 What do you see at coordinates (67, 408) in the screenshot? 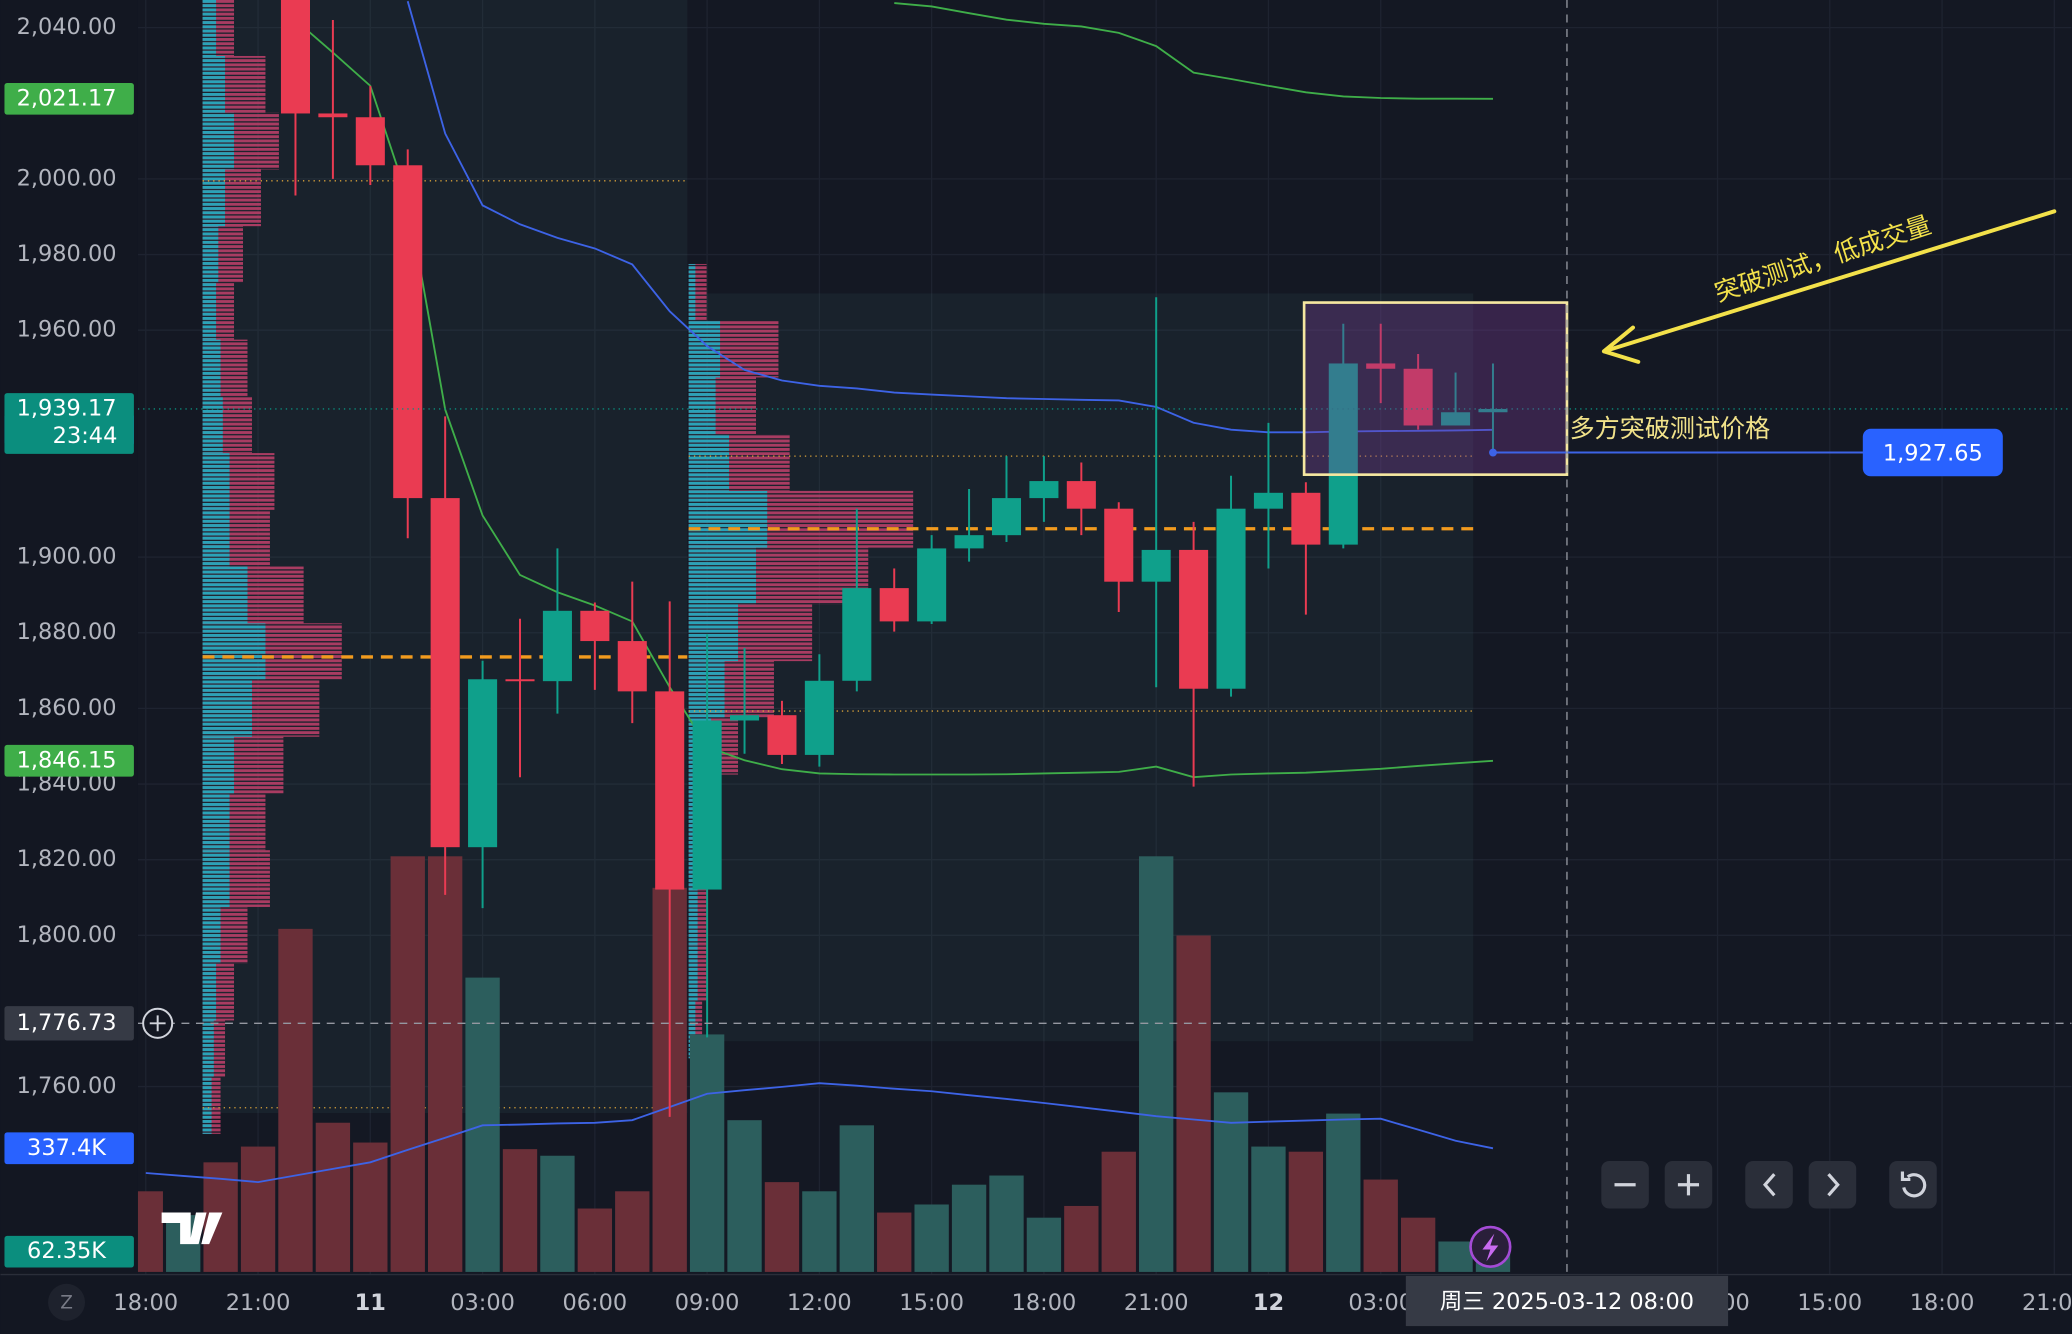
I see `price-badge: 1,939.17` at bounding box center [67, 408].